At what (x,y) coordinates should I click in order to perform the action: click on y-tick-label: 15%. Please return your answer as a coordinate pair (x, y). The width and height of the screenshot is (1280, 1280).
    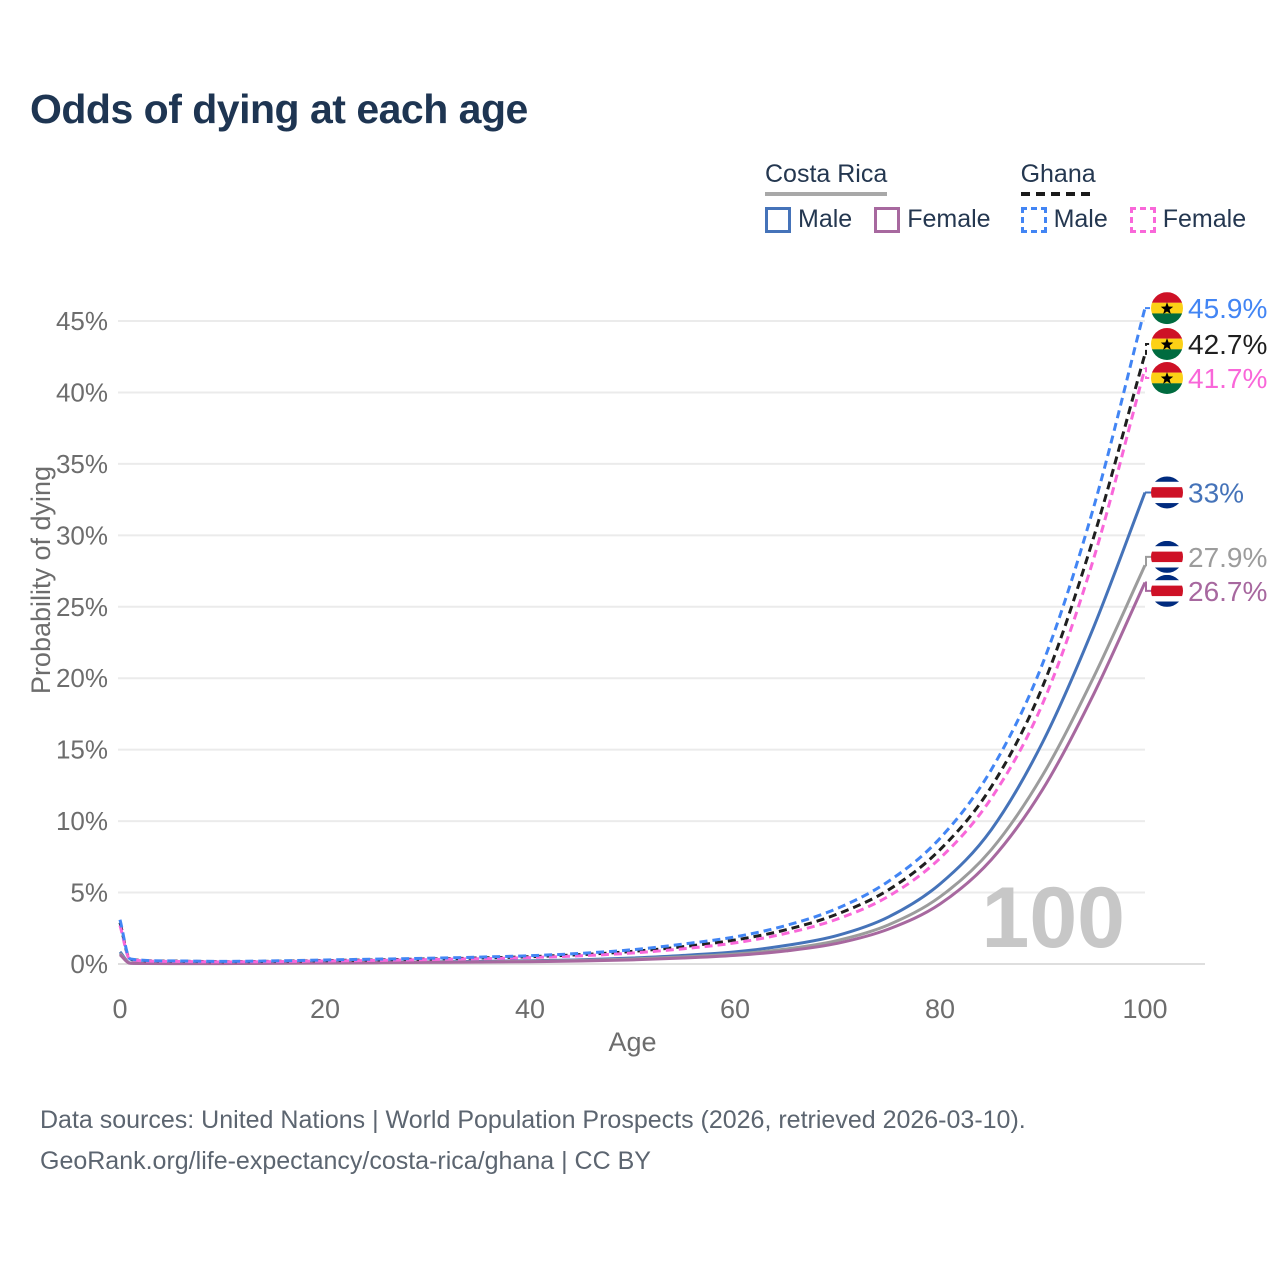
    Looking at the image, I should click on (82, 750).